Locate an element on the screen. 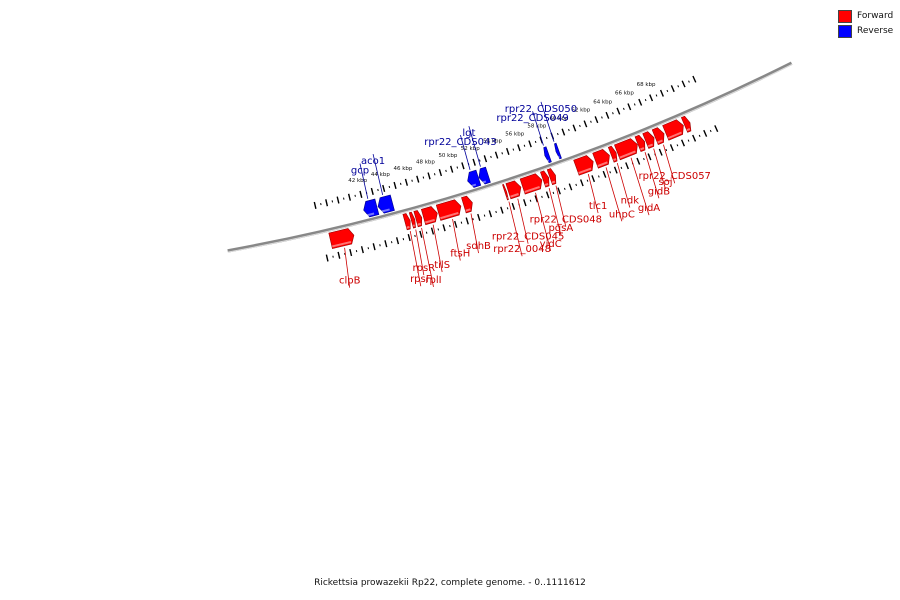 The width and height of the screenshot is (900, 600). gene-forward-soj is located at coordinates (648, 140).